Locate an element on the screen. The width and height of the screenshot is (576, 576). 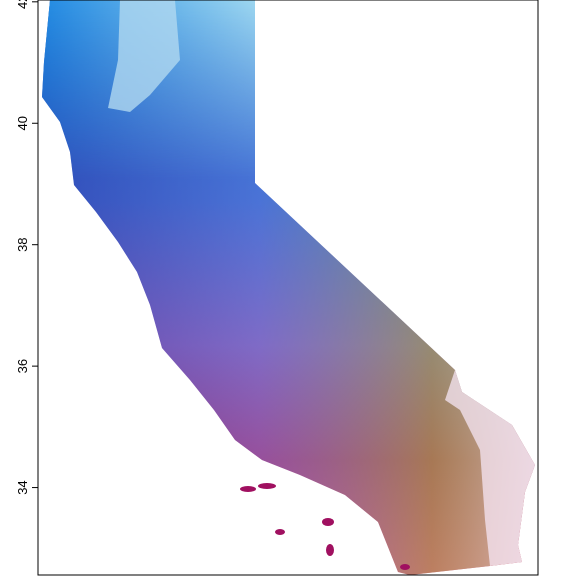
islands is located at coordinates (325, 526).